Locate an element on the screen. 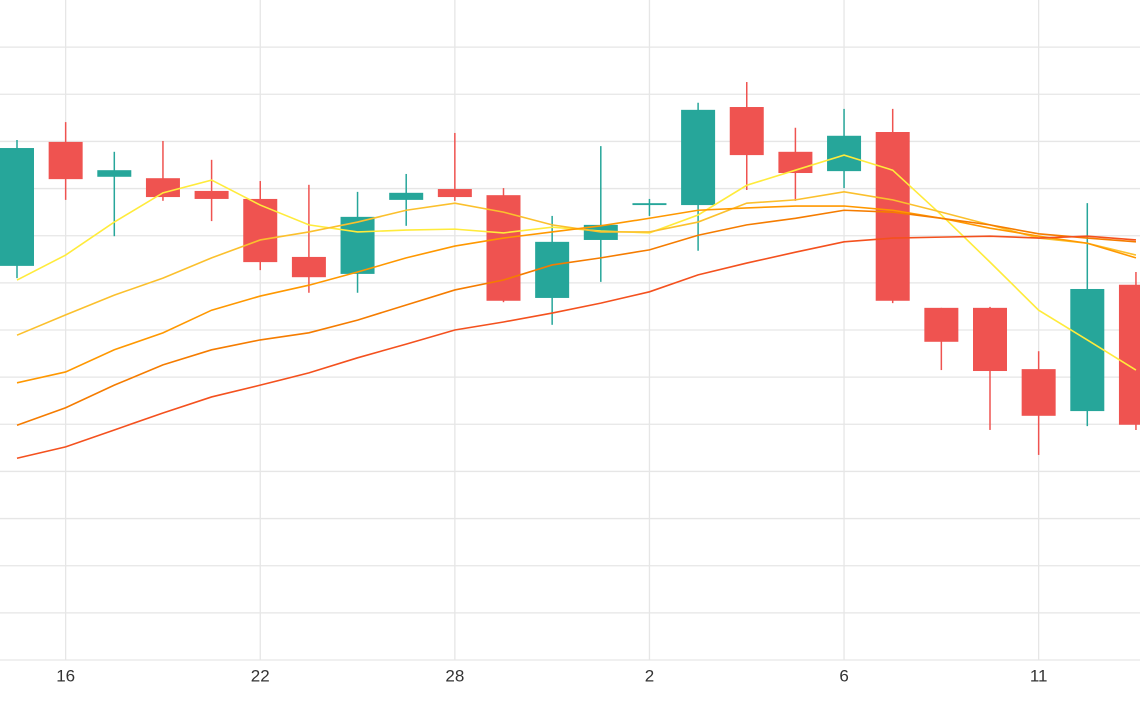 The image size is (1140, 710). x-tick-label: 22 is located at coordinates (260, 675).